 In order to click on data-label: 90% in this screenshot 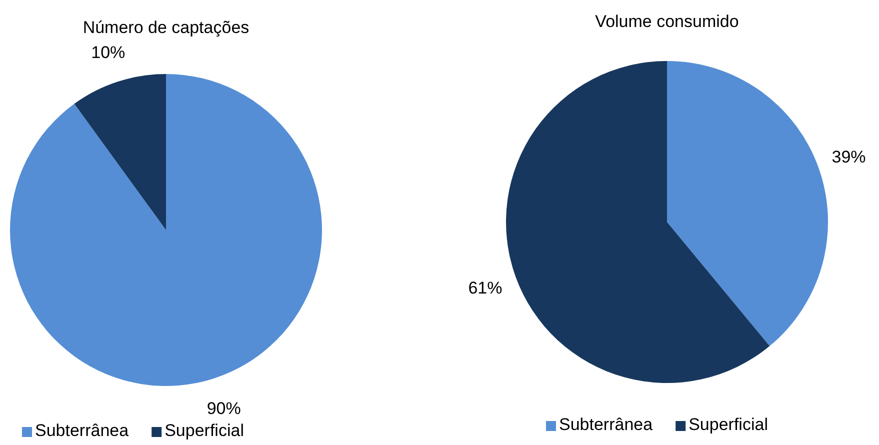, I will do `click(223, 408)`.